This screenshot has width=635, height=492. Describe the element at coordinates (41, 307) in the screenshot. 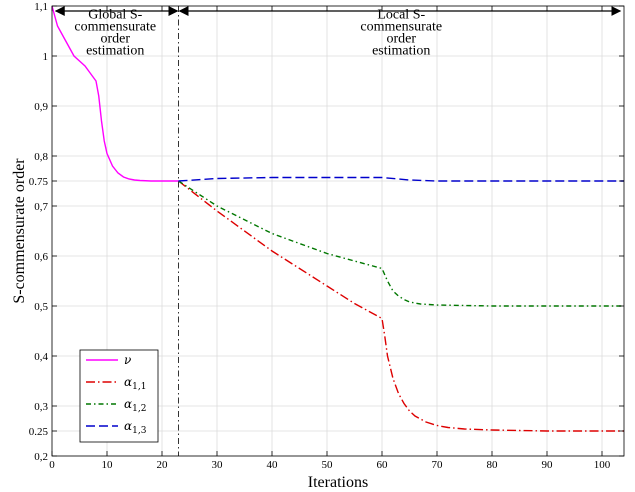

I see `y-tick-label: 0,5` at that location.